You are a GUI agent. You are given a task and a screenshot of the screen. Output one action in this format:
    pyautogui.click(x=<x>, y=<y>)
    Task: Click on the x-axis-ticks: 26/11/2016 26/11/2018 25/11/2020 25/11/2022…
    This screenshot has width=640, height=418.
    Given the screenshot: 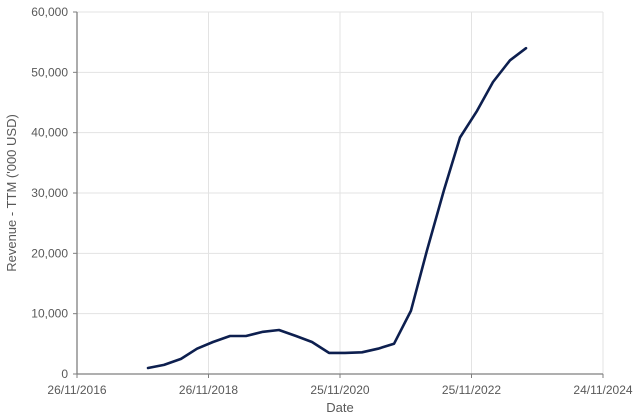 What is the action you would take?
    pyautogui.click(x=340, y=385)
    